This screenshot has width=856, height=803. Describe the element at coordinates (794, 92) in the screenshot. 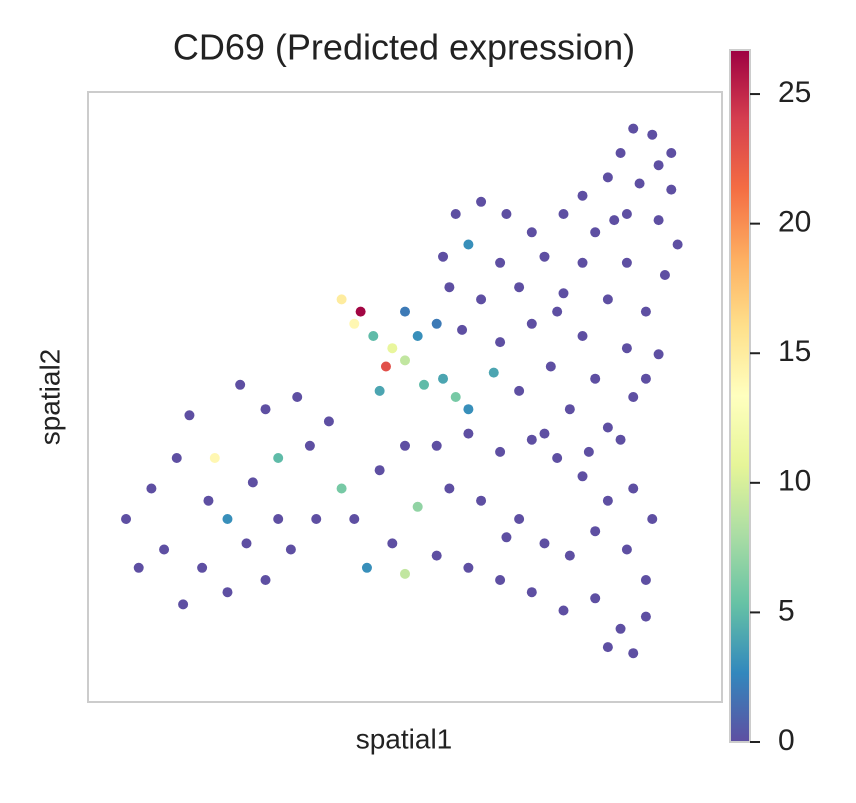

I see `colorbar-tick-label: 25` at that location.